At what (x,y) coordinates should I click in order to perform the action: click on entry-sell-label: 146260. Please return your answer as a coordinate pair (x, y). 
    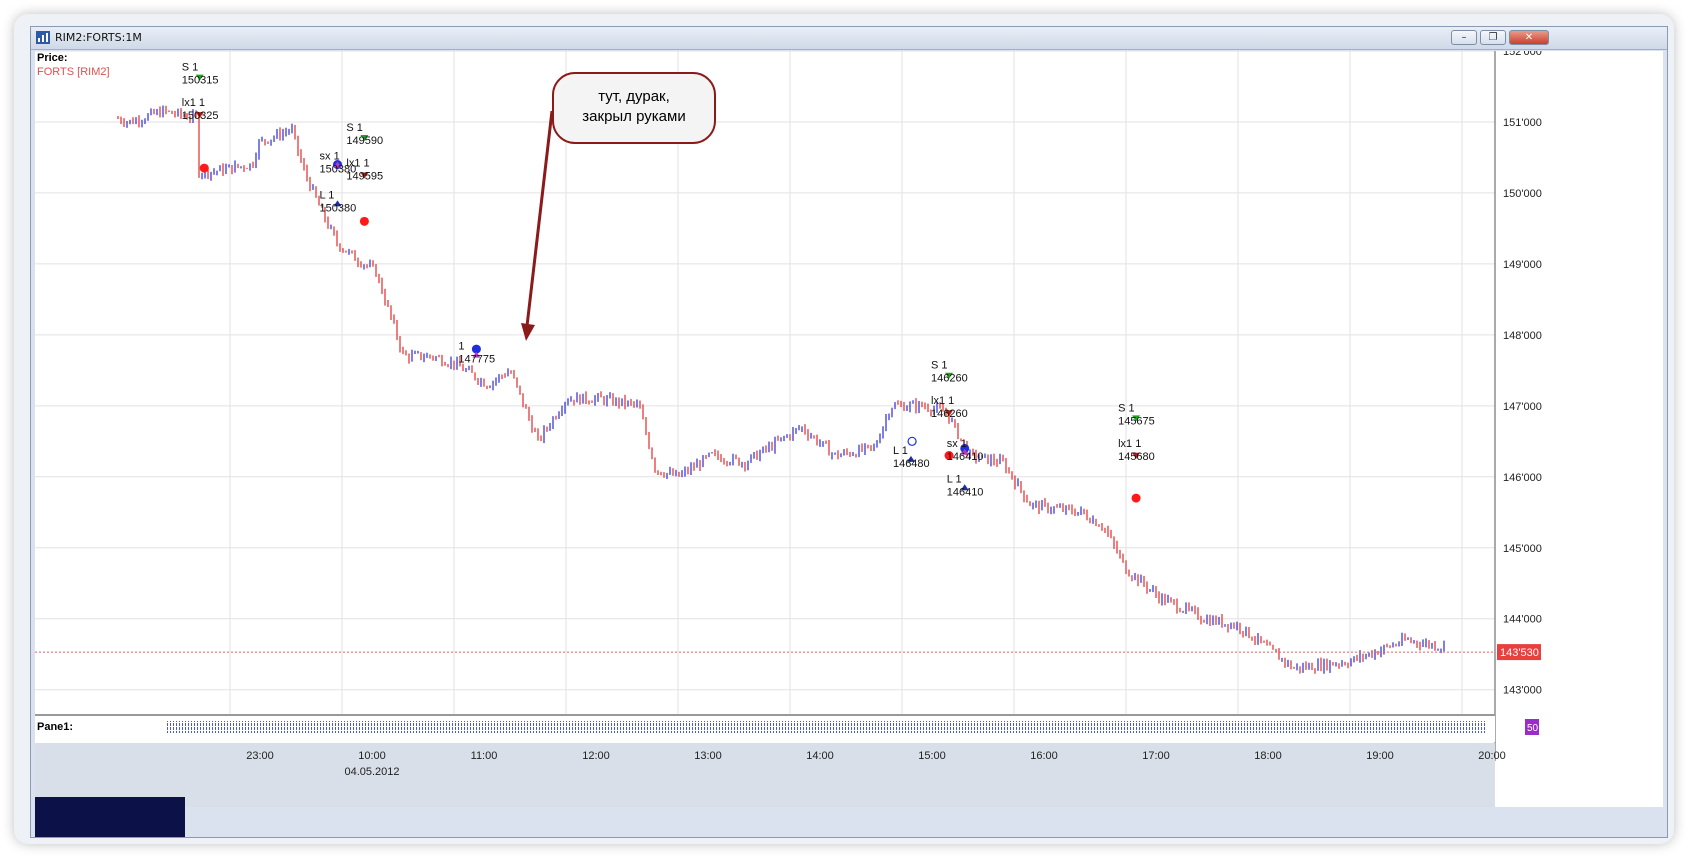
    Looking at the image, I should click on (949, 379).